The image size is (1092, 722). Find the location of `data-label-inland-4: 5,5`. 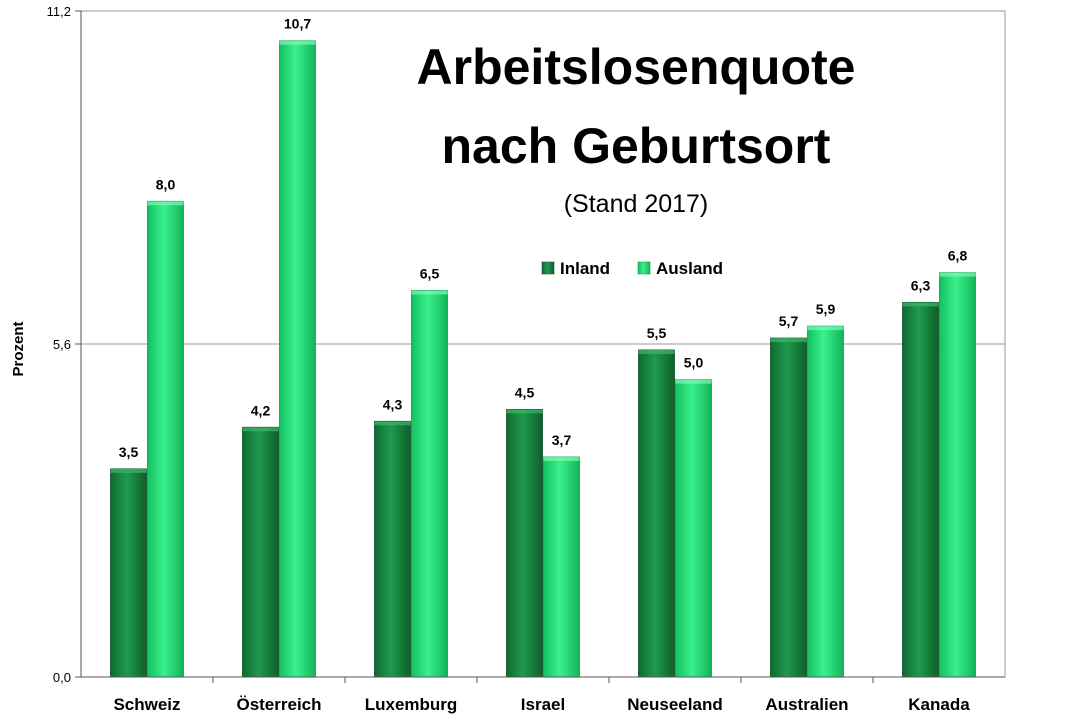

data-label-inland-4: 5,5 is located at coordinates (657, 333).